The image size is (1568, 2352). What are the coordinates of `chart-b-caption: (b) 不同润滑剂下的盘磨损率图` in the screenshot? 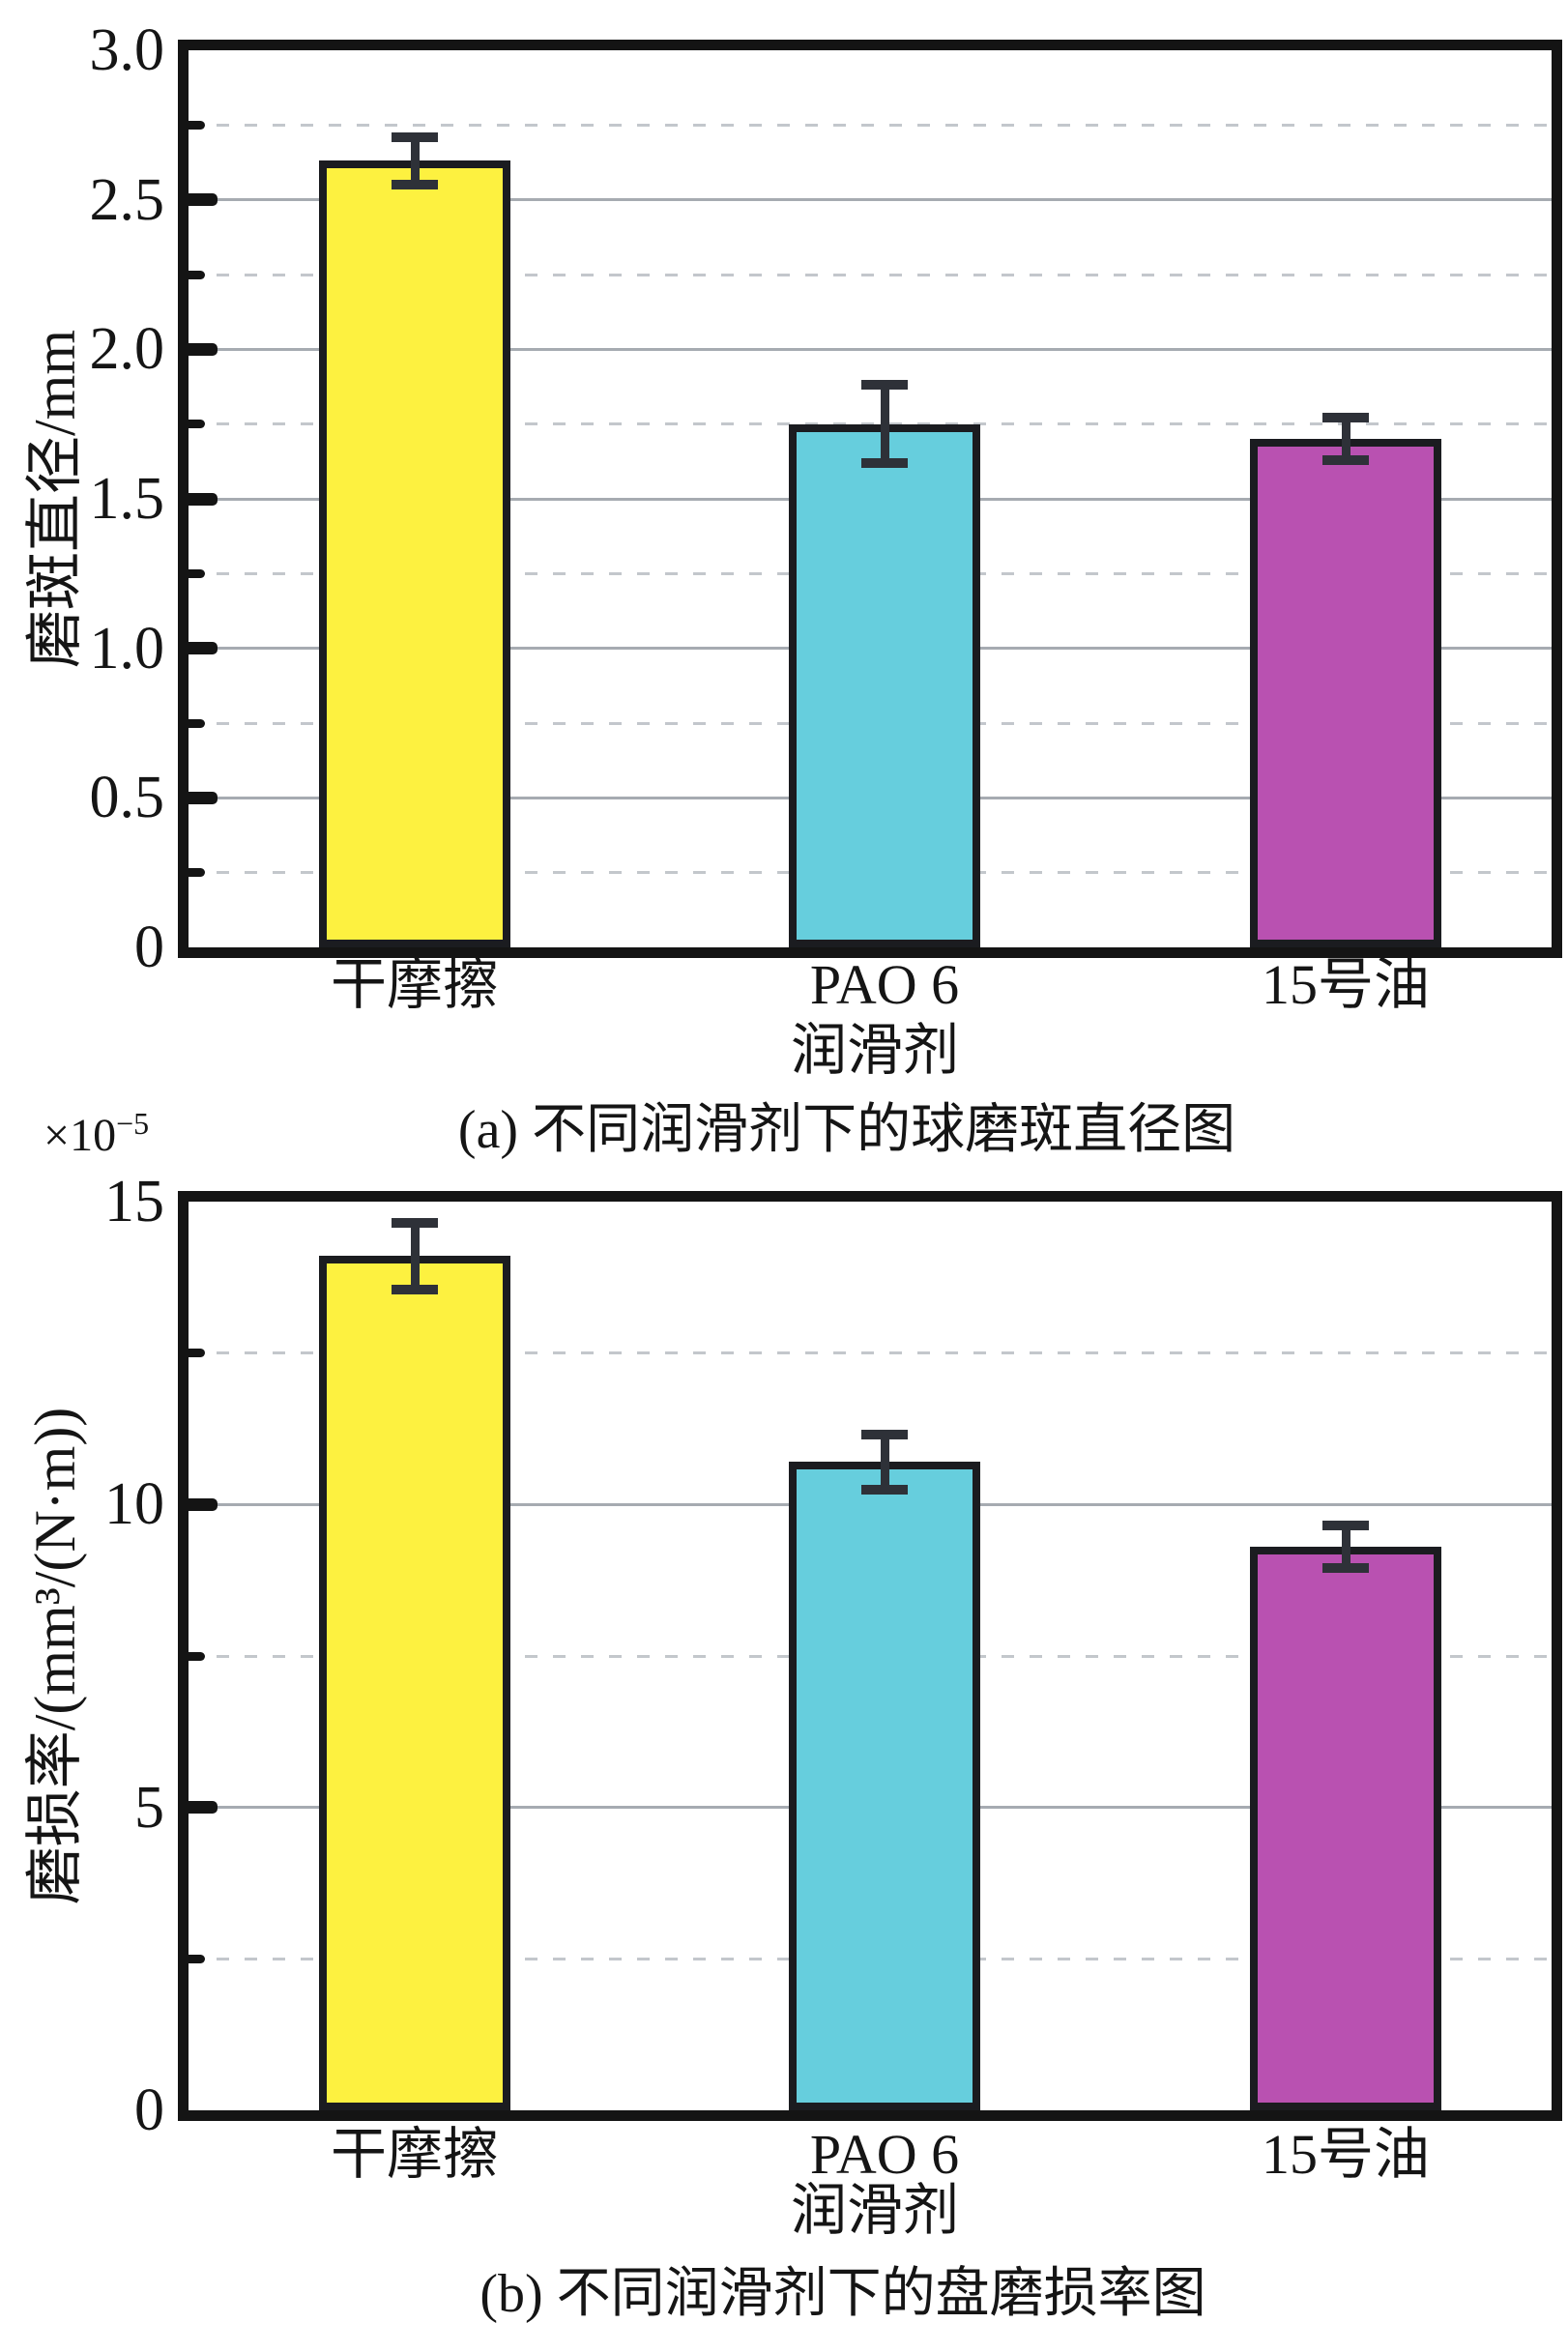 It's located at (842, 2294).